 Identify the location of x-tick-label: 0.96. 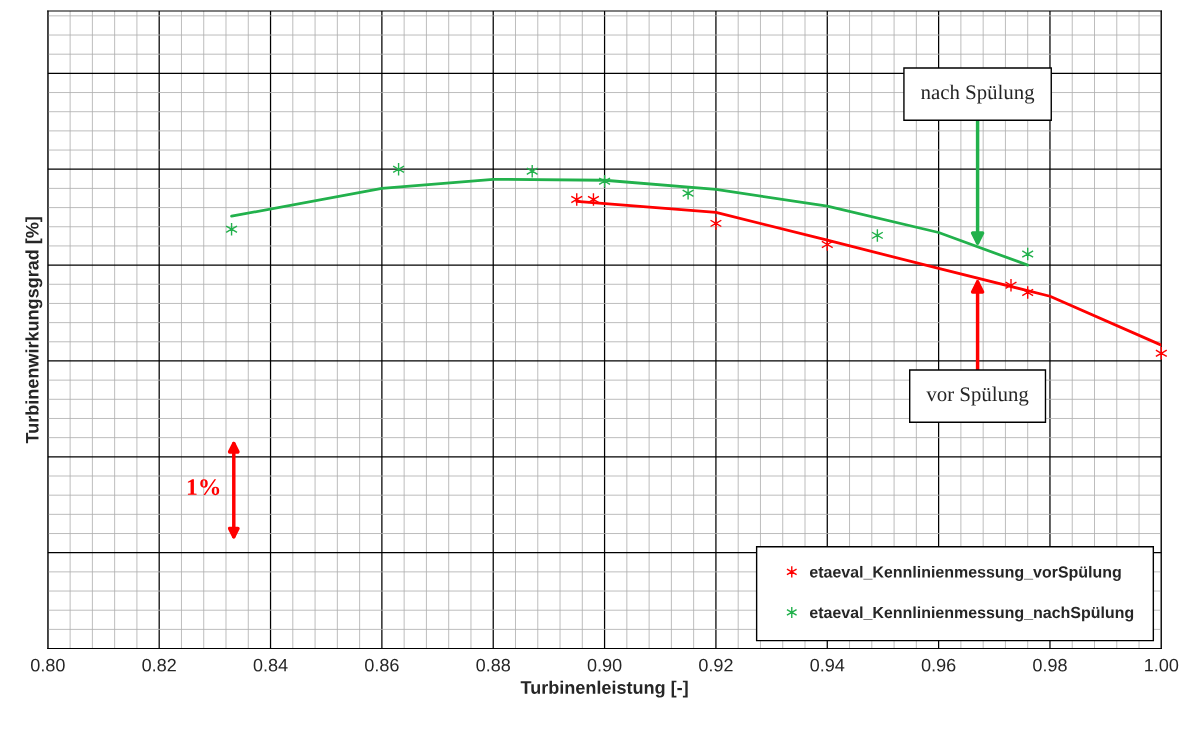
(938, 665).